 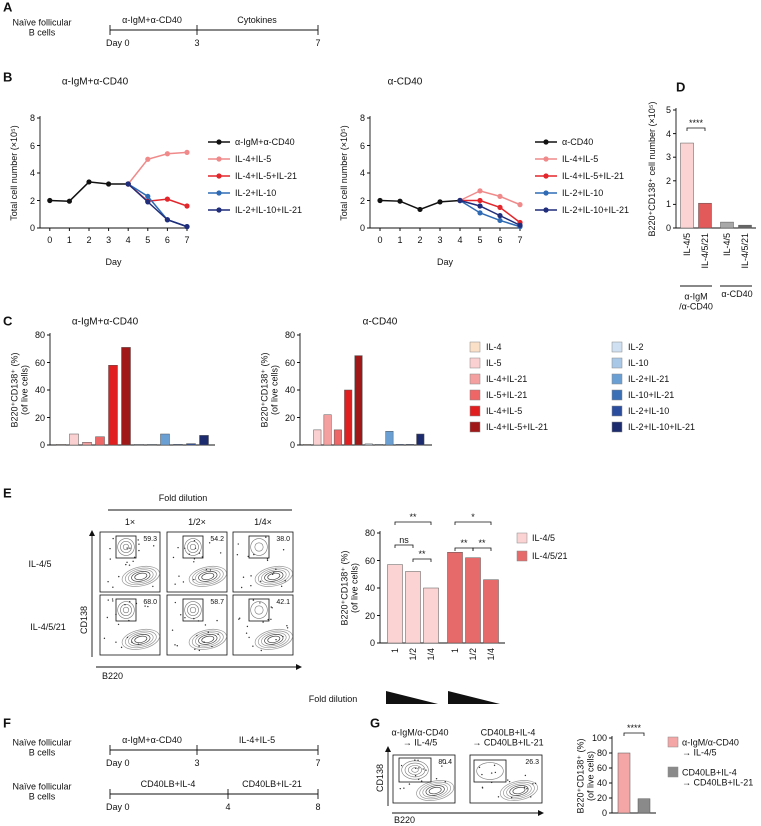 I want to click on y-tick-label: 2, so click(x=668, y=180).